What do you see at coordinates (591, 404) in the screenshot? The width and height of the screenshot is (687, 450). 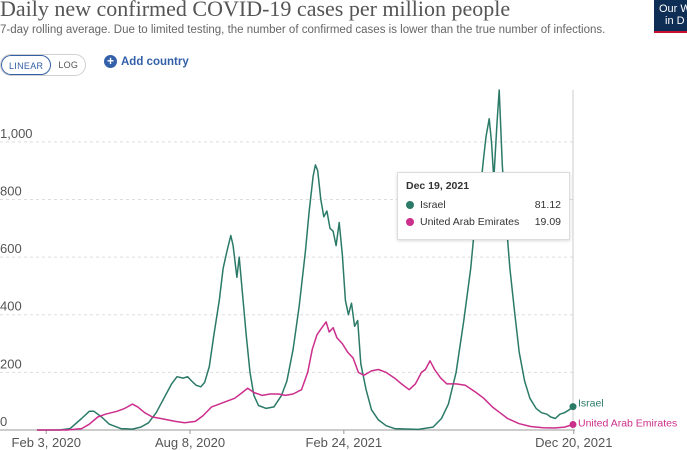 I see `series-end-label: Israel` at bounding box center [591, 404].